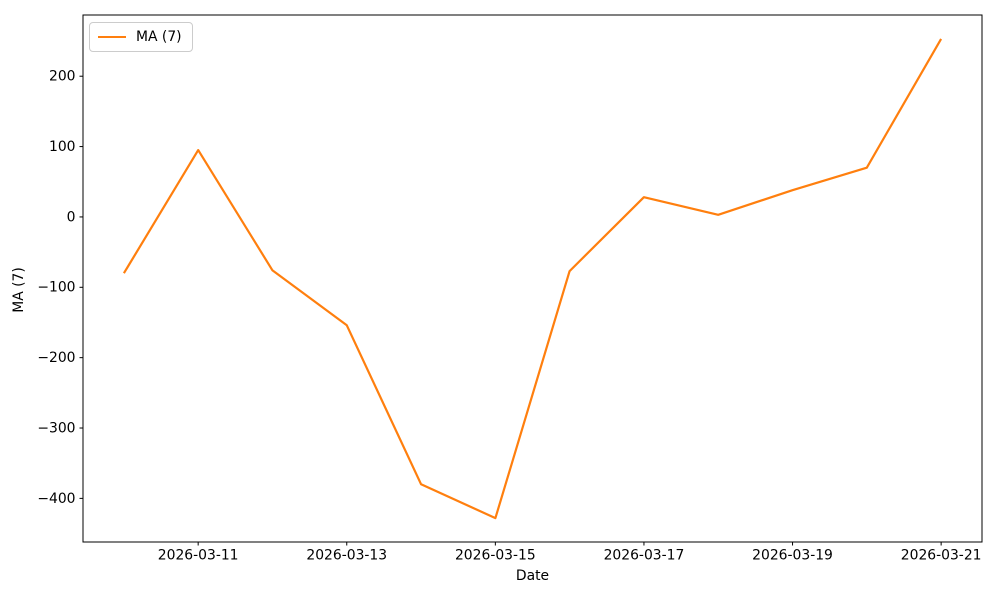 The image size is (1000, 600). Describe the element at coordinates (941, 556) in the screenshot. I see `x-tick-label: 2026-03-21` at that location.